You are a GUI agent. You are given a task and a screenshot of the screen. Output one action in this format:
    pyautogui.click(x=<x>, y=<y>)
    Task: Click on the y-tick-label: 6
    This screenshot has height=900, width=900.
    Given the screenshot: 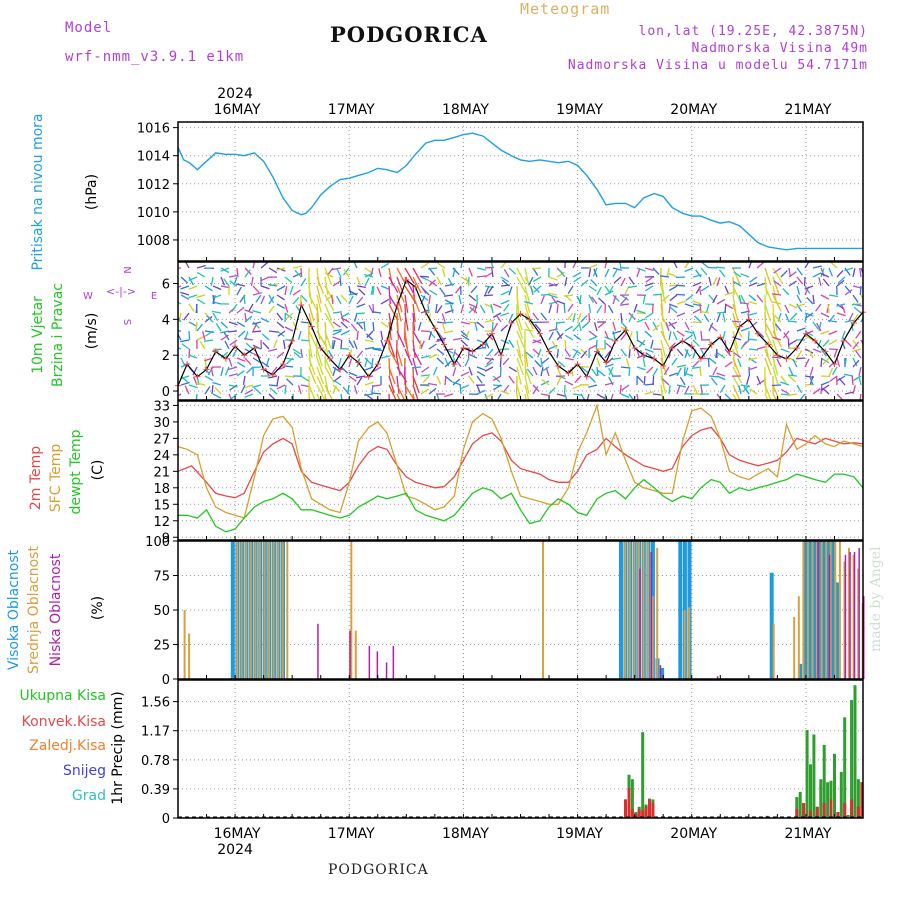 What is the action you would take?
    pyautogui.click(x=166, y=285)
    